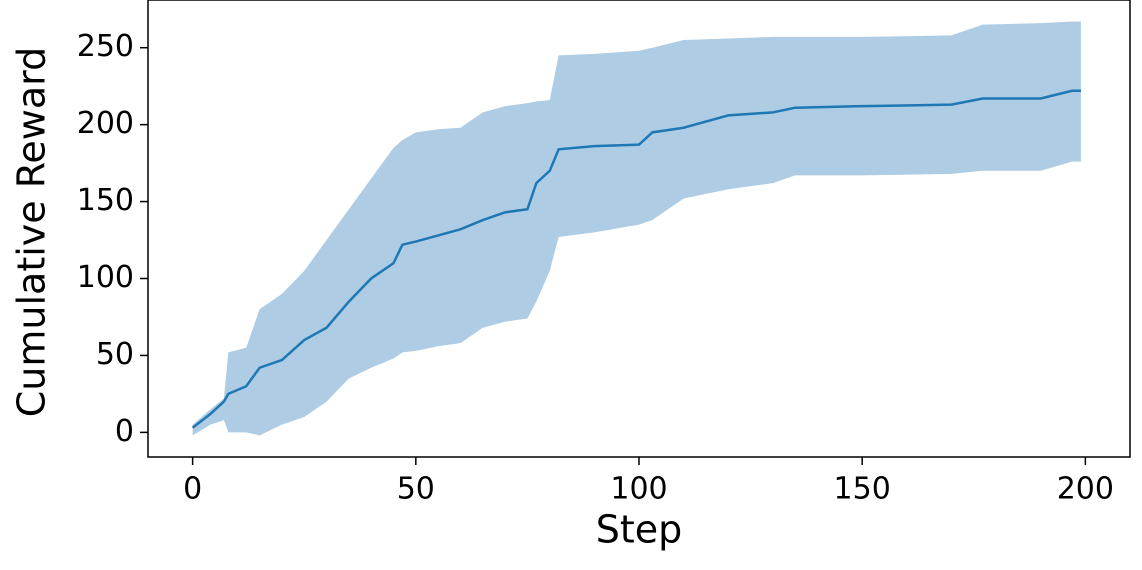 The image size is (1142, 570). I want to click on y-axis-label: Cumulative Reward, so click(32, 232).